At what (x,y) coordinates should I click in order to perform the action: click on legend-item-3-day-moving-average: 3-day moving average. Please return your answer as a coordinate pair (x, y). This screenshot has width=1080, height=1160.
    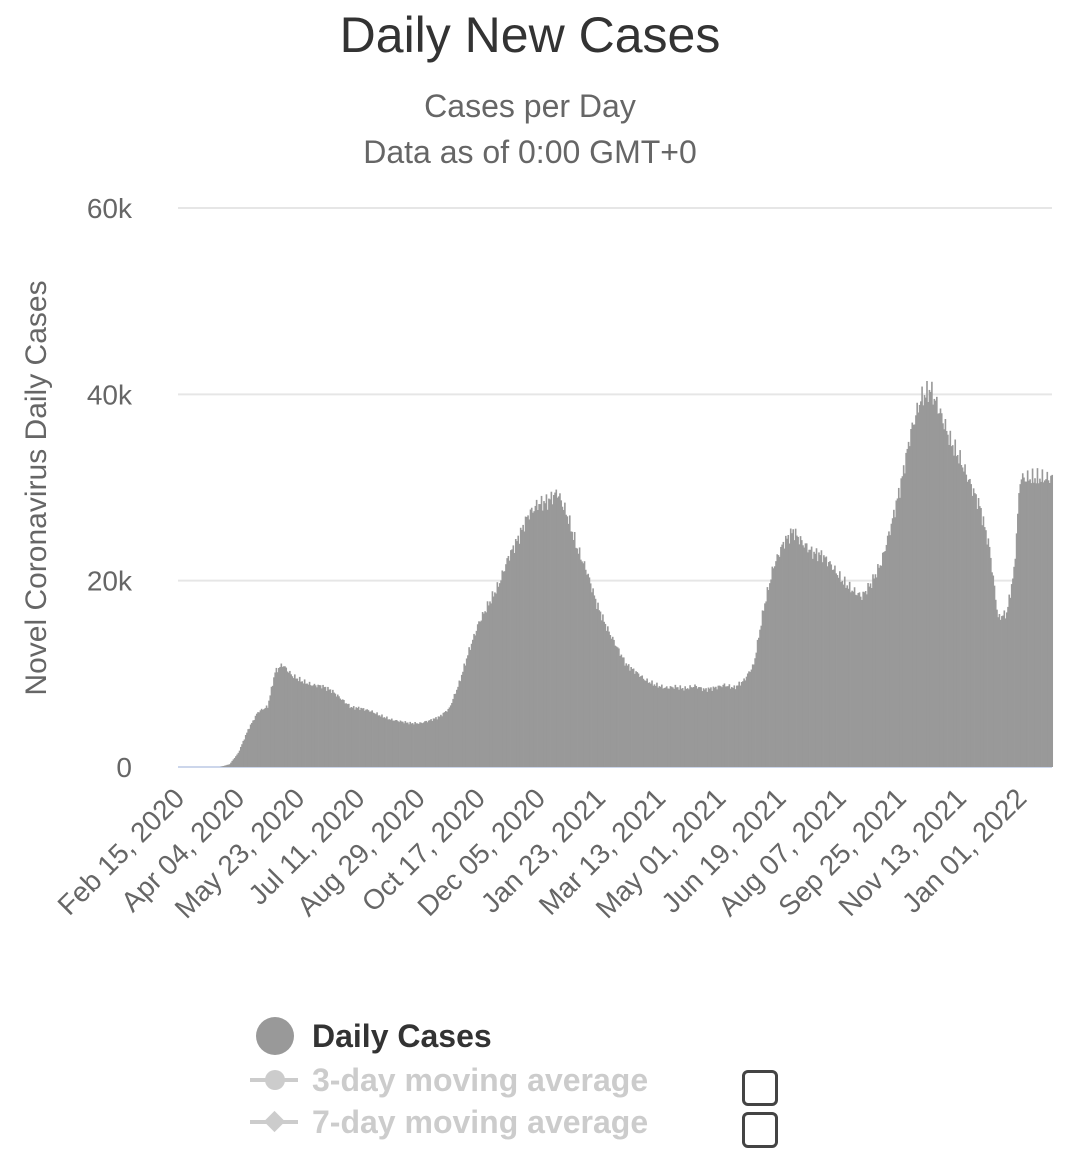
    Looking at the image, I should click on (449, 1080).